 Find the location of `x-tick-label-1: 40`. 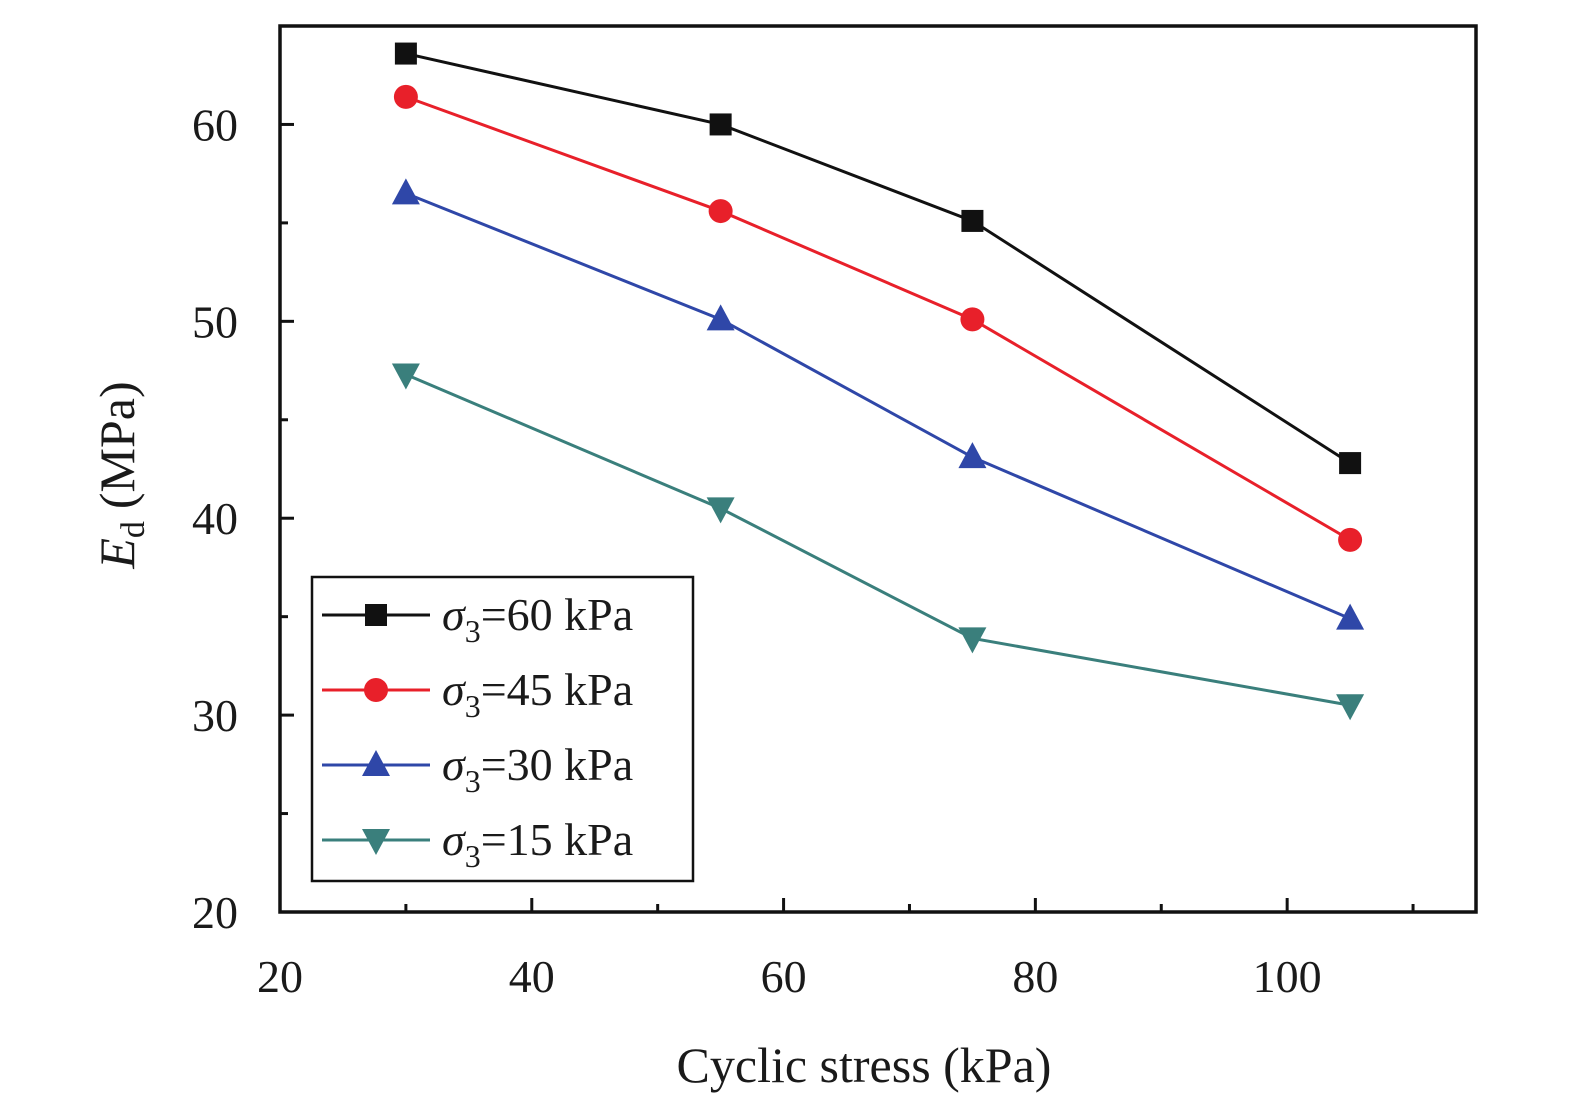

x-tick-label-1: 40 is located at coordinates (532, 976).